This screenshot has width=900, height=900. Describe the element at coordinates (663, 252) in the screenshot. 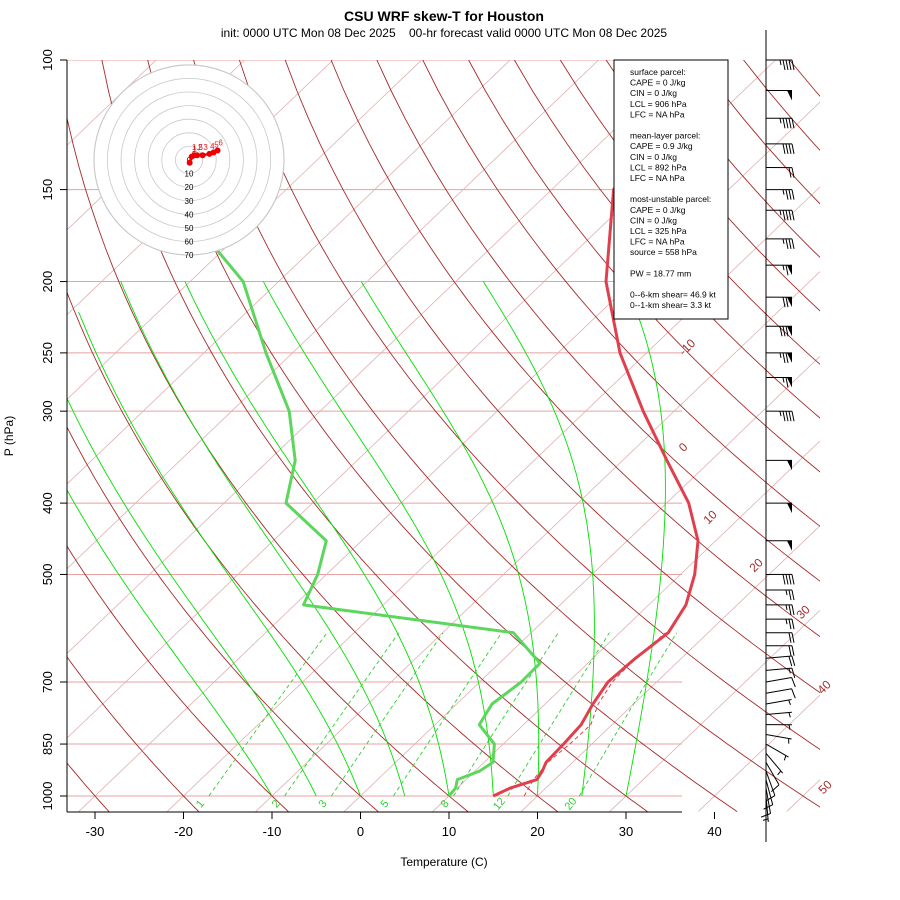

I see `info-line: source = 558 hPa` at that location.